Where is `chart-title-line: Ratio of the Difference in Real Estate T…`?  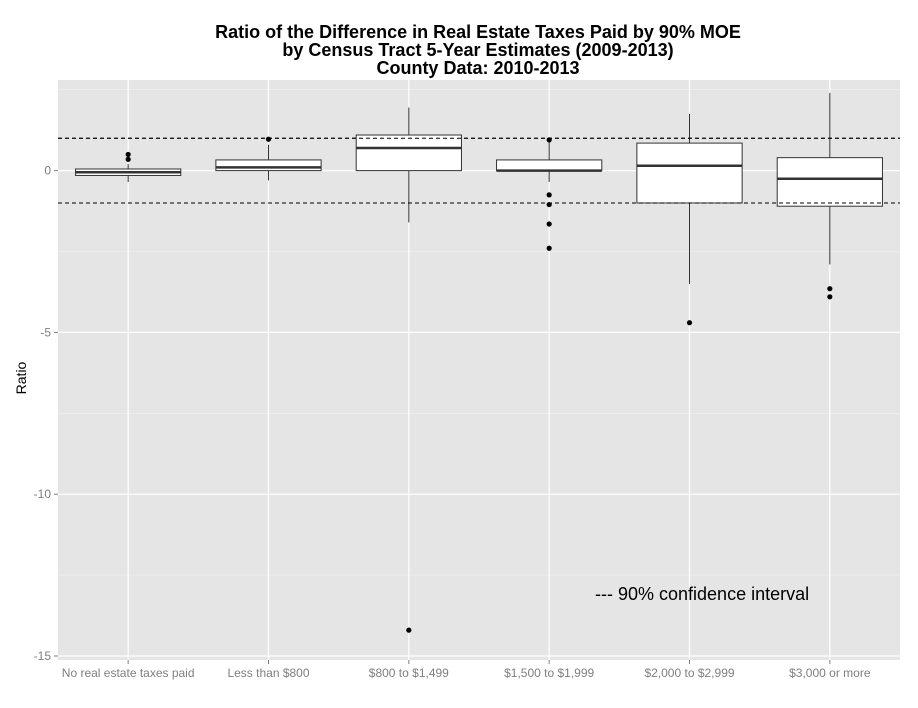 chart-title-line: Ratio of the Difference in Real Estate T… is located at coordinates (478, 32).